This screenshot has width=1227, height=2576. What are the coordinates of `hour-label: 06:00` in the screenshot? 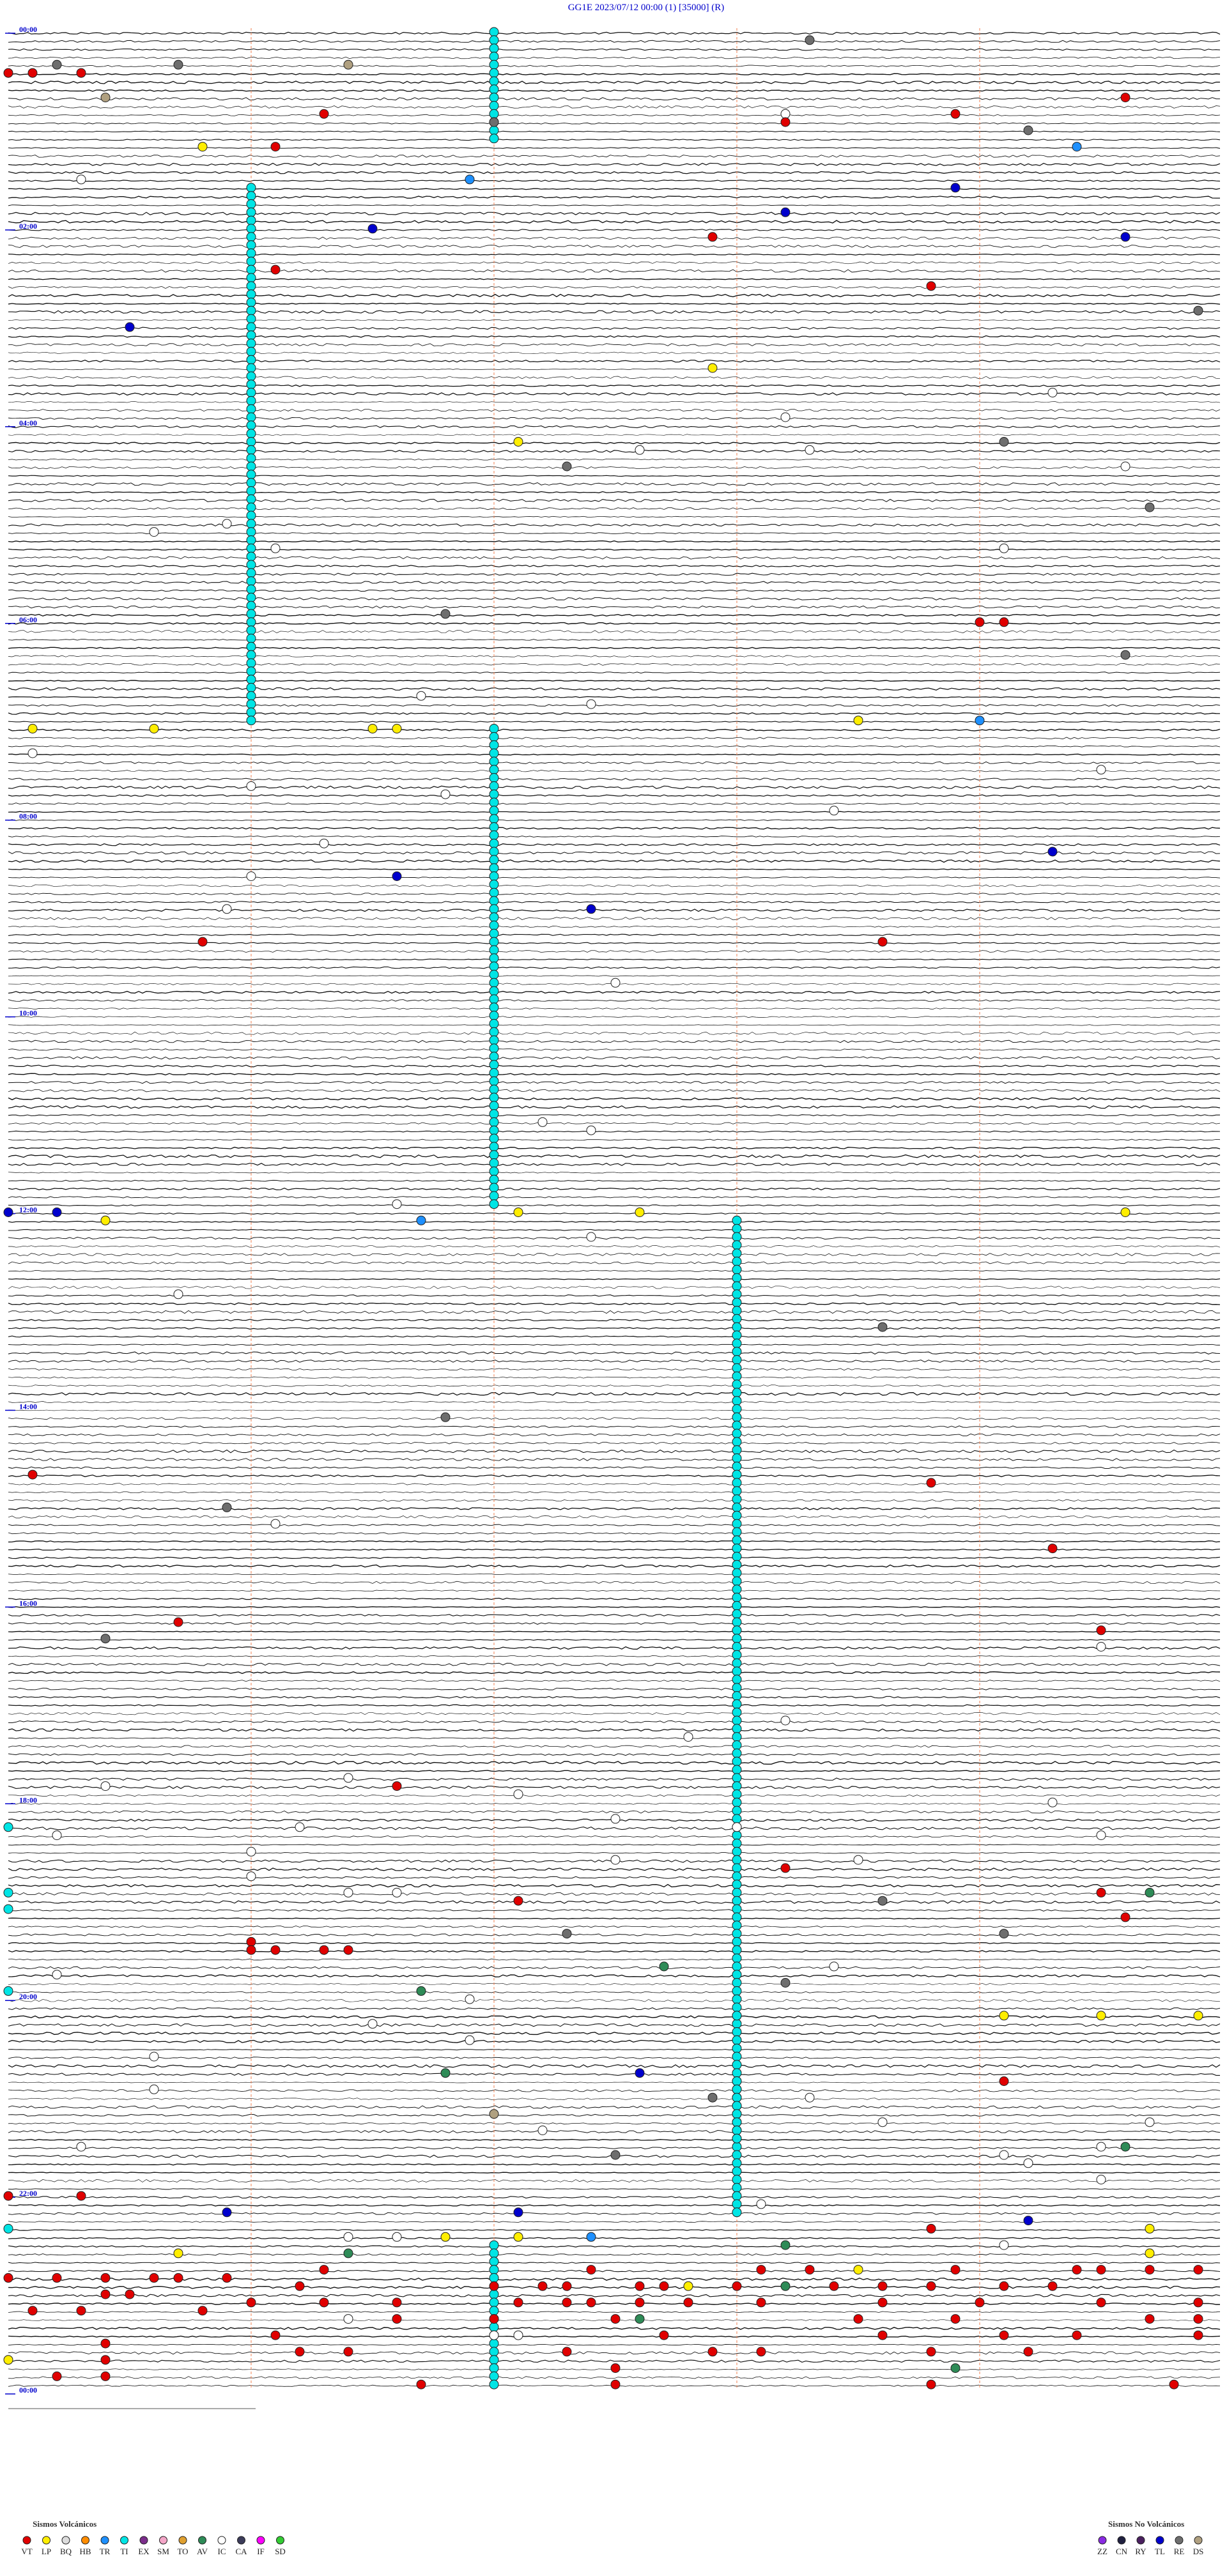 It's located at (28, 619).